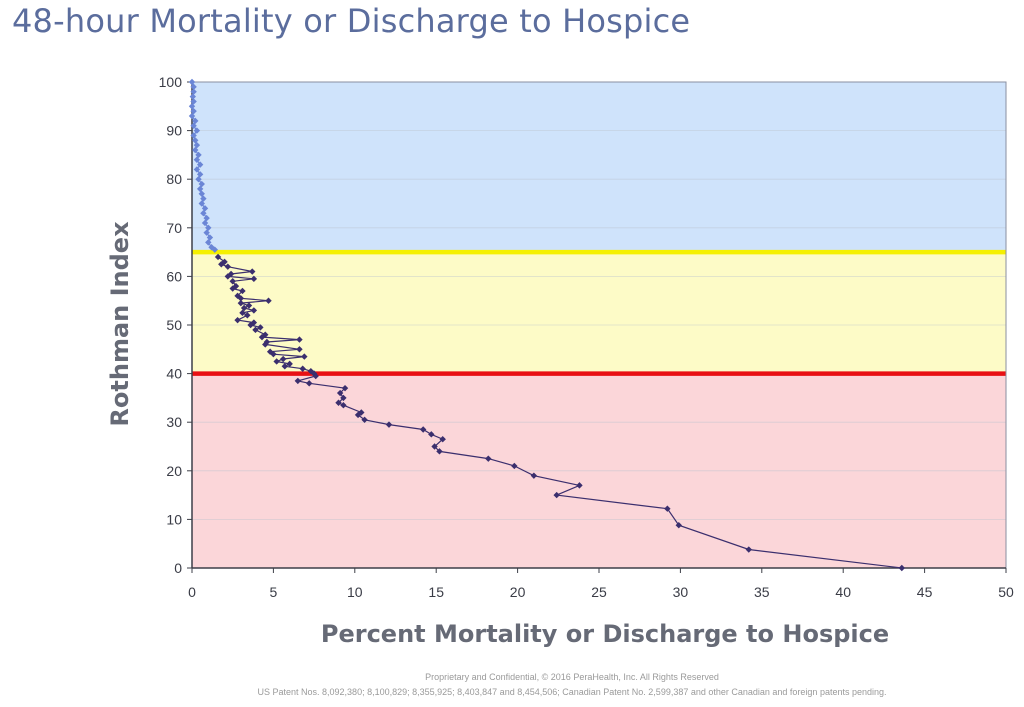 The width and height of the screenshot is (1024, 707). I want to click on x-tick-label: 0, so click(192, 592).